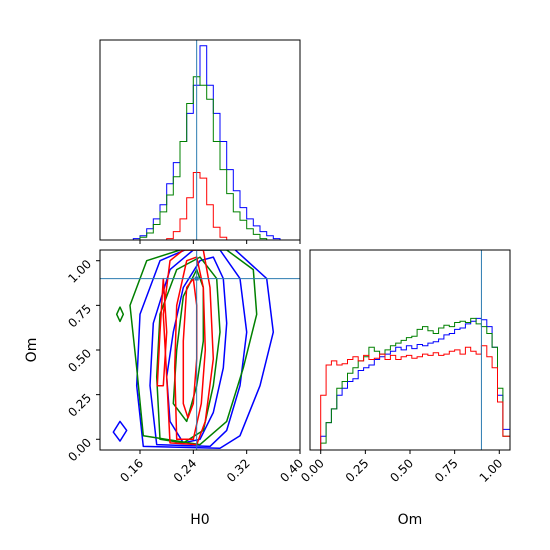 Image resolution: width=550 pixels, height=550 pixels. I want to click on x-axis-label-h0: H0, so click(199, 520).